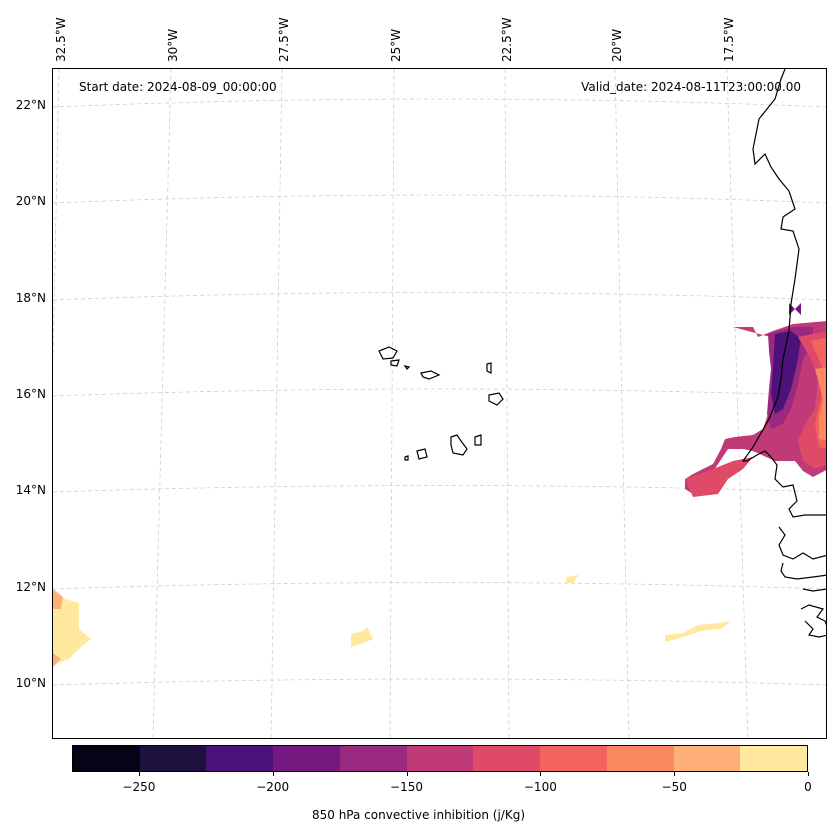  Describe the element at coordinates (418, 815) in the screenshot. I see `colorbar-label: 850 hPa convective inhibition (j/Kg)` at that location.